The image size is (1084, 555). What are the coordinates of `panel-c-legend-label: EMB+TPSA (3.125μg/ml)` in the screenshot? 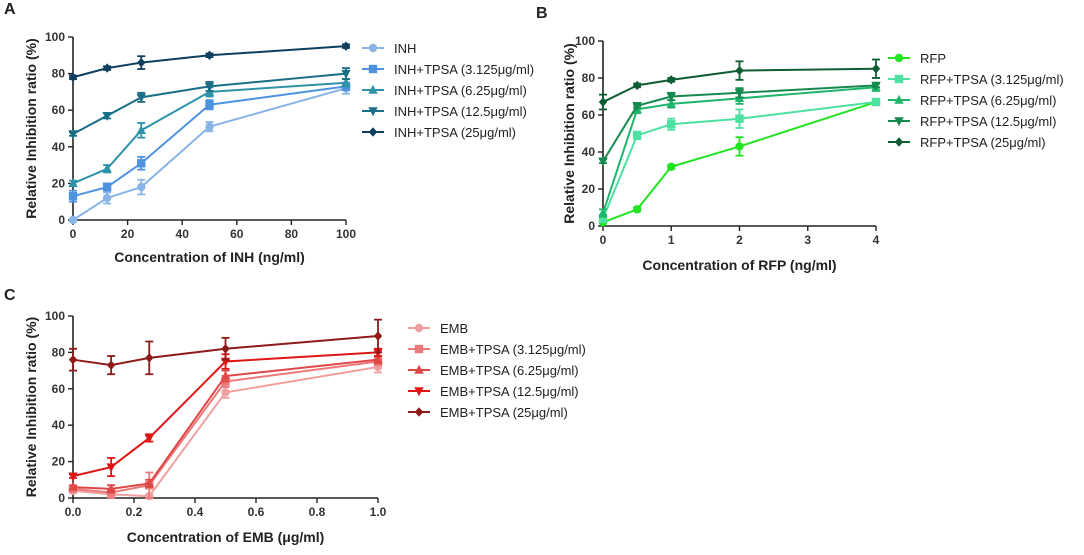 It's located at (513, 349).